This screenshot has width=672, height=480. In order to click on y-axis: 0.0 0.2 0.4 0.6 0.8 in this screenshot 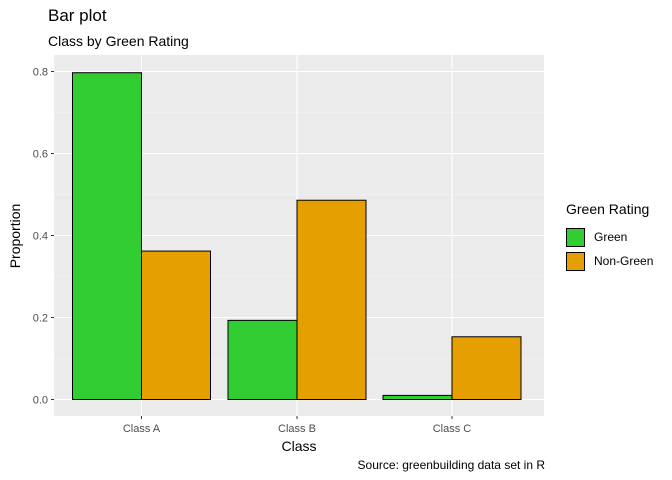, I will do `click(43, 237)`.